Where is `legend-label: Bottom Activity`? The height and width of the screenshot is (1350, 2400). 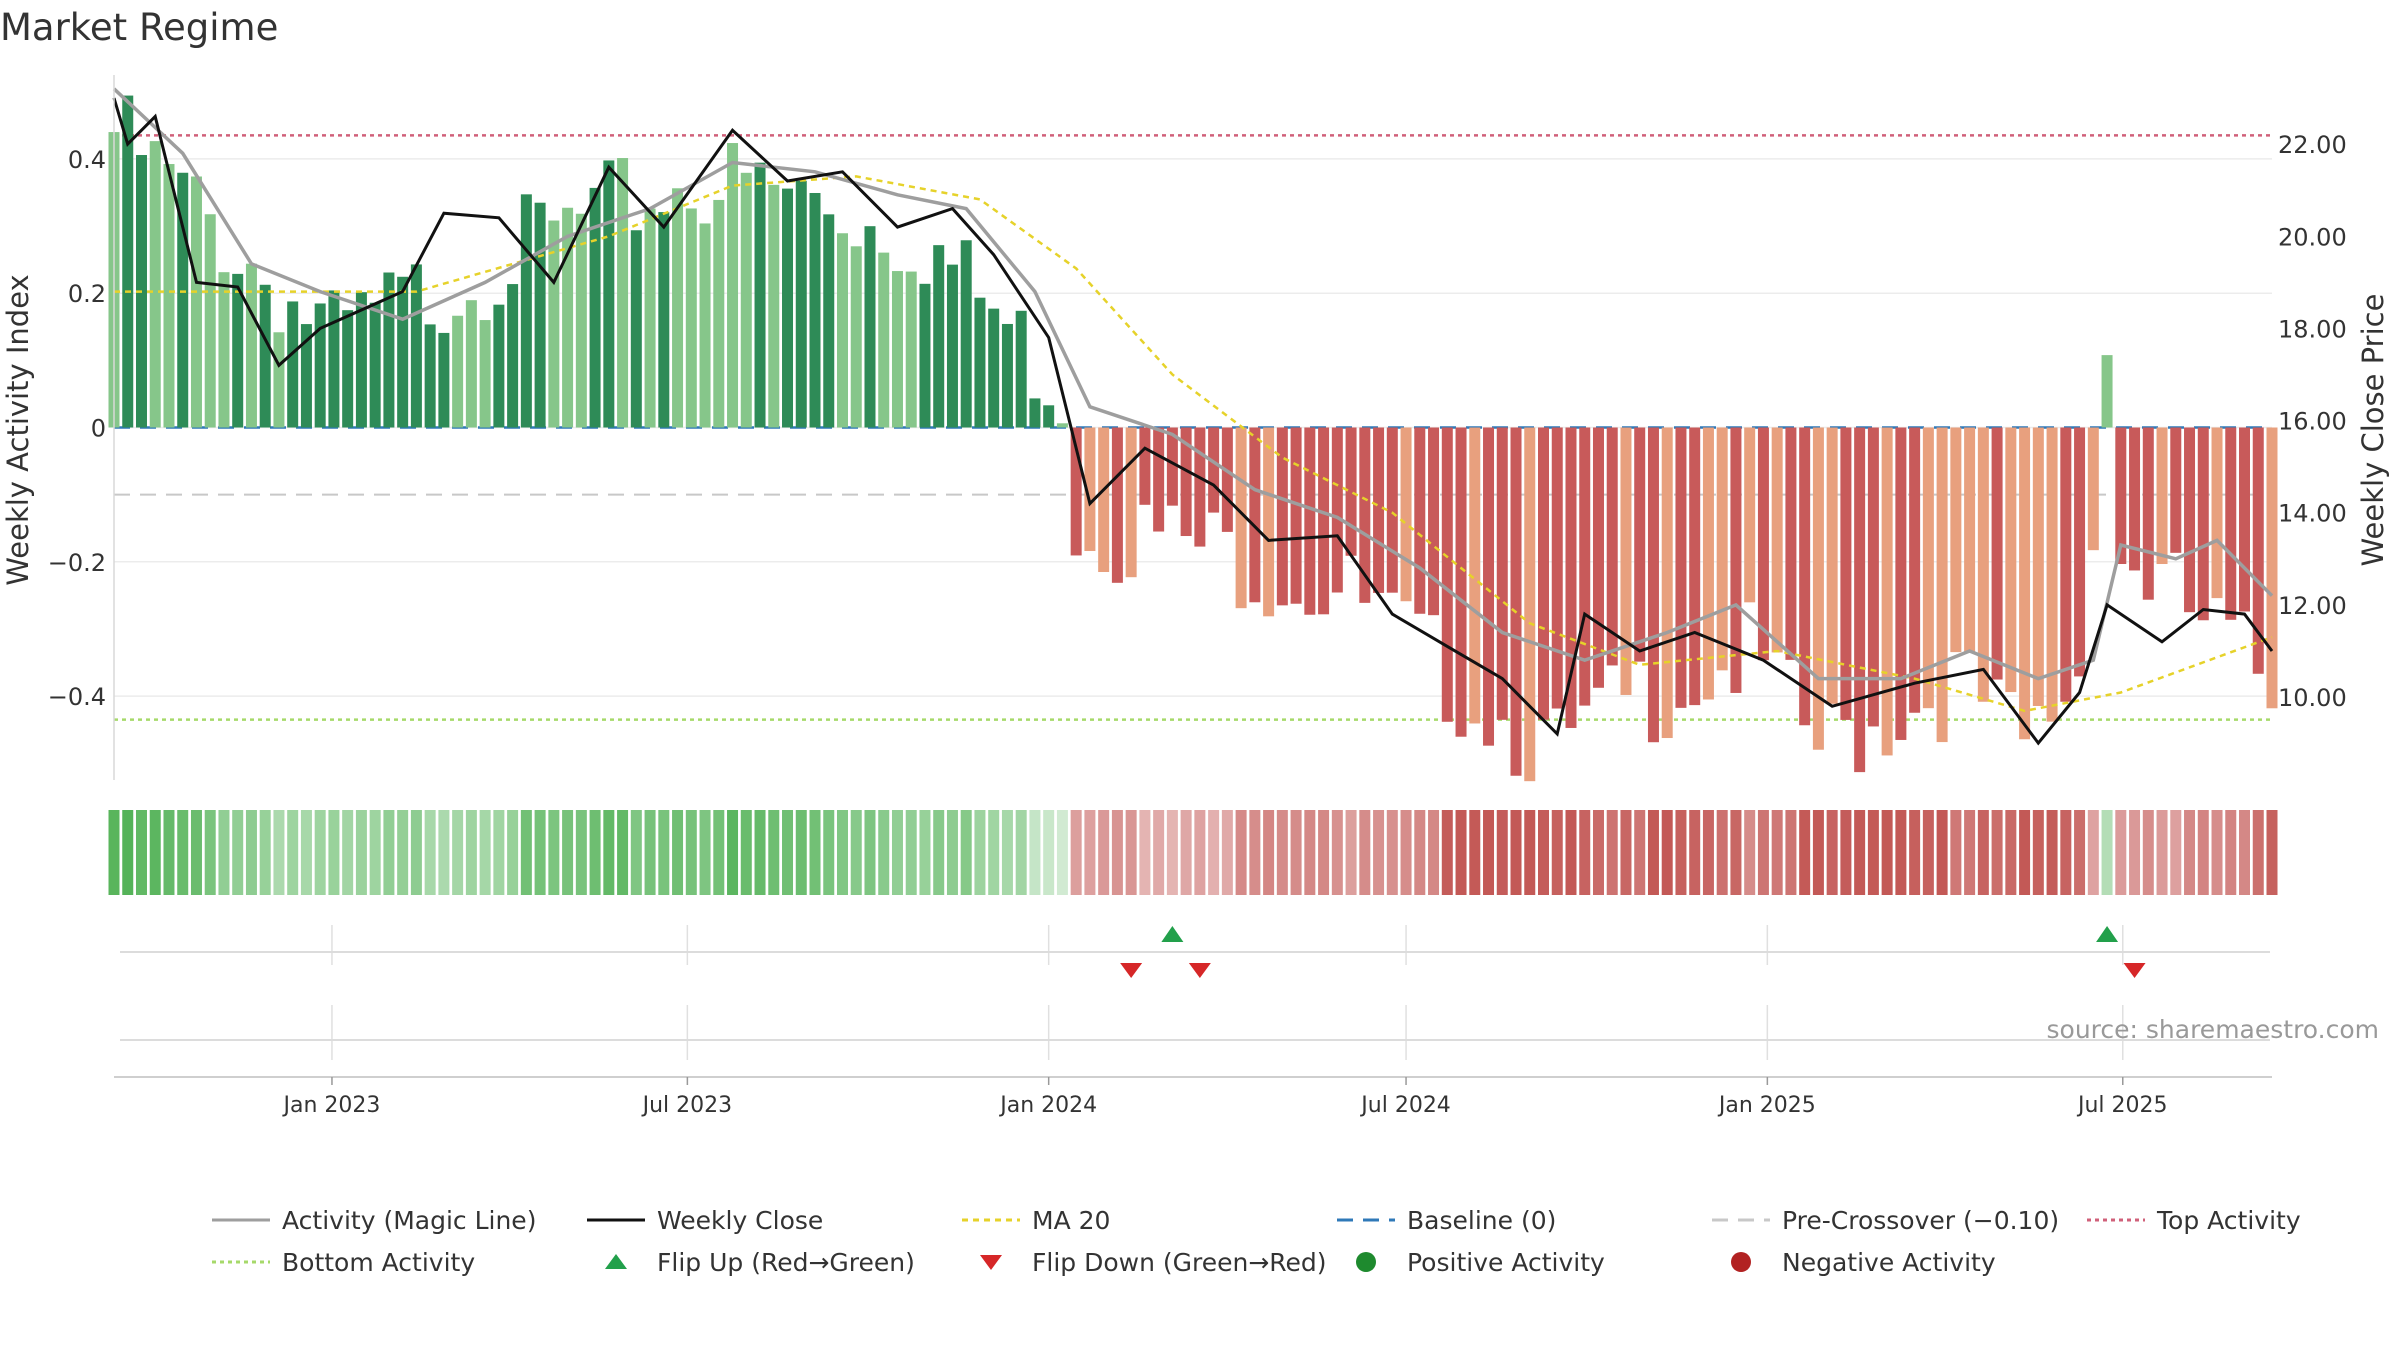 legend-label: Bottom Activity is located at coordinates (379, 1262).